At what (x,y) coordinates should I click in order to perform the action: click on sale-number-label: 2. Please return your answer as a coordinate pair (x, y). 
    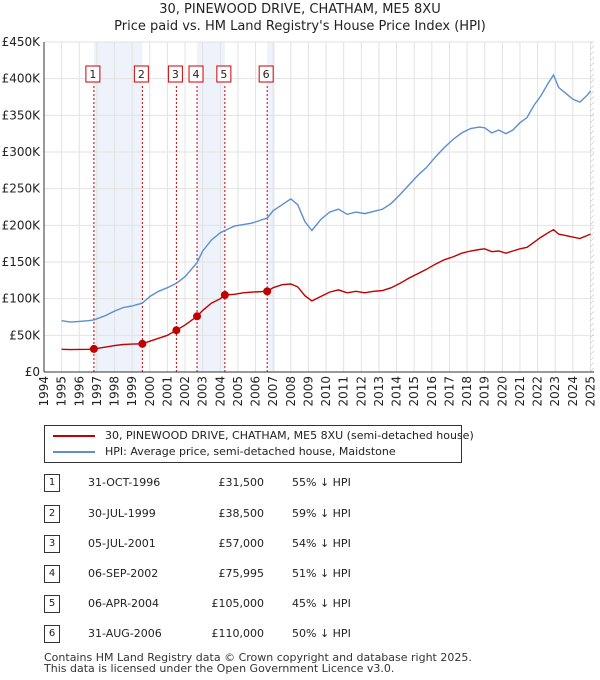
    Looking at the image, I should click on (141, 74).